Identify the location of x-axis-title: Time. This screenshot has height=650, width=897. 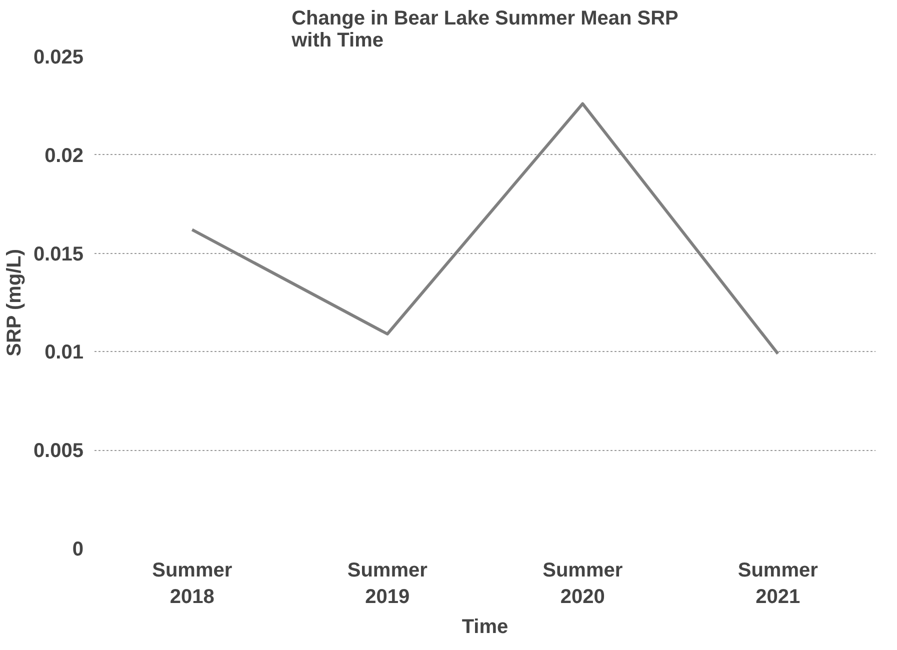
(485, 627).